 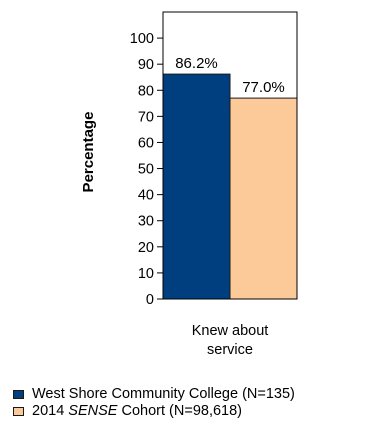 What do you see at coordinates (88, 152) in the screenshot?
I see `y-axis-label: Percentage` at bounding box center [88, 152].